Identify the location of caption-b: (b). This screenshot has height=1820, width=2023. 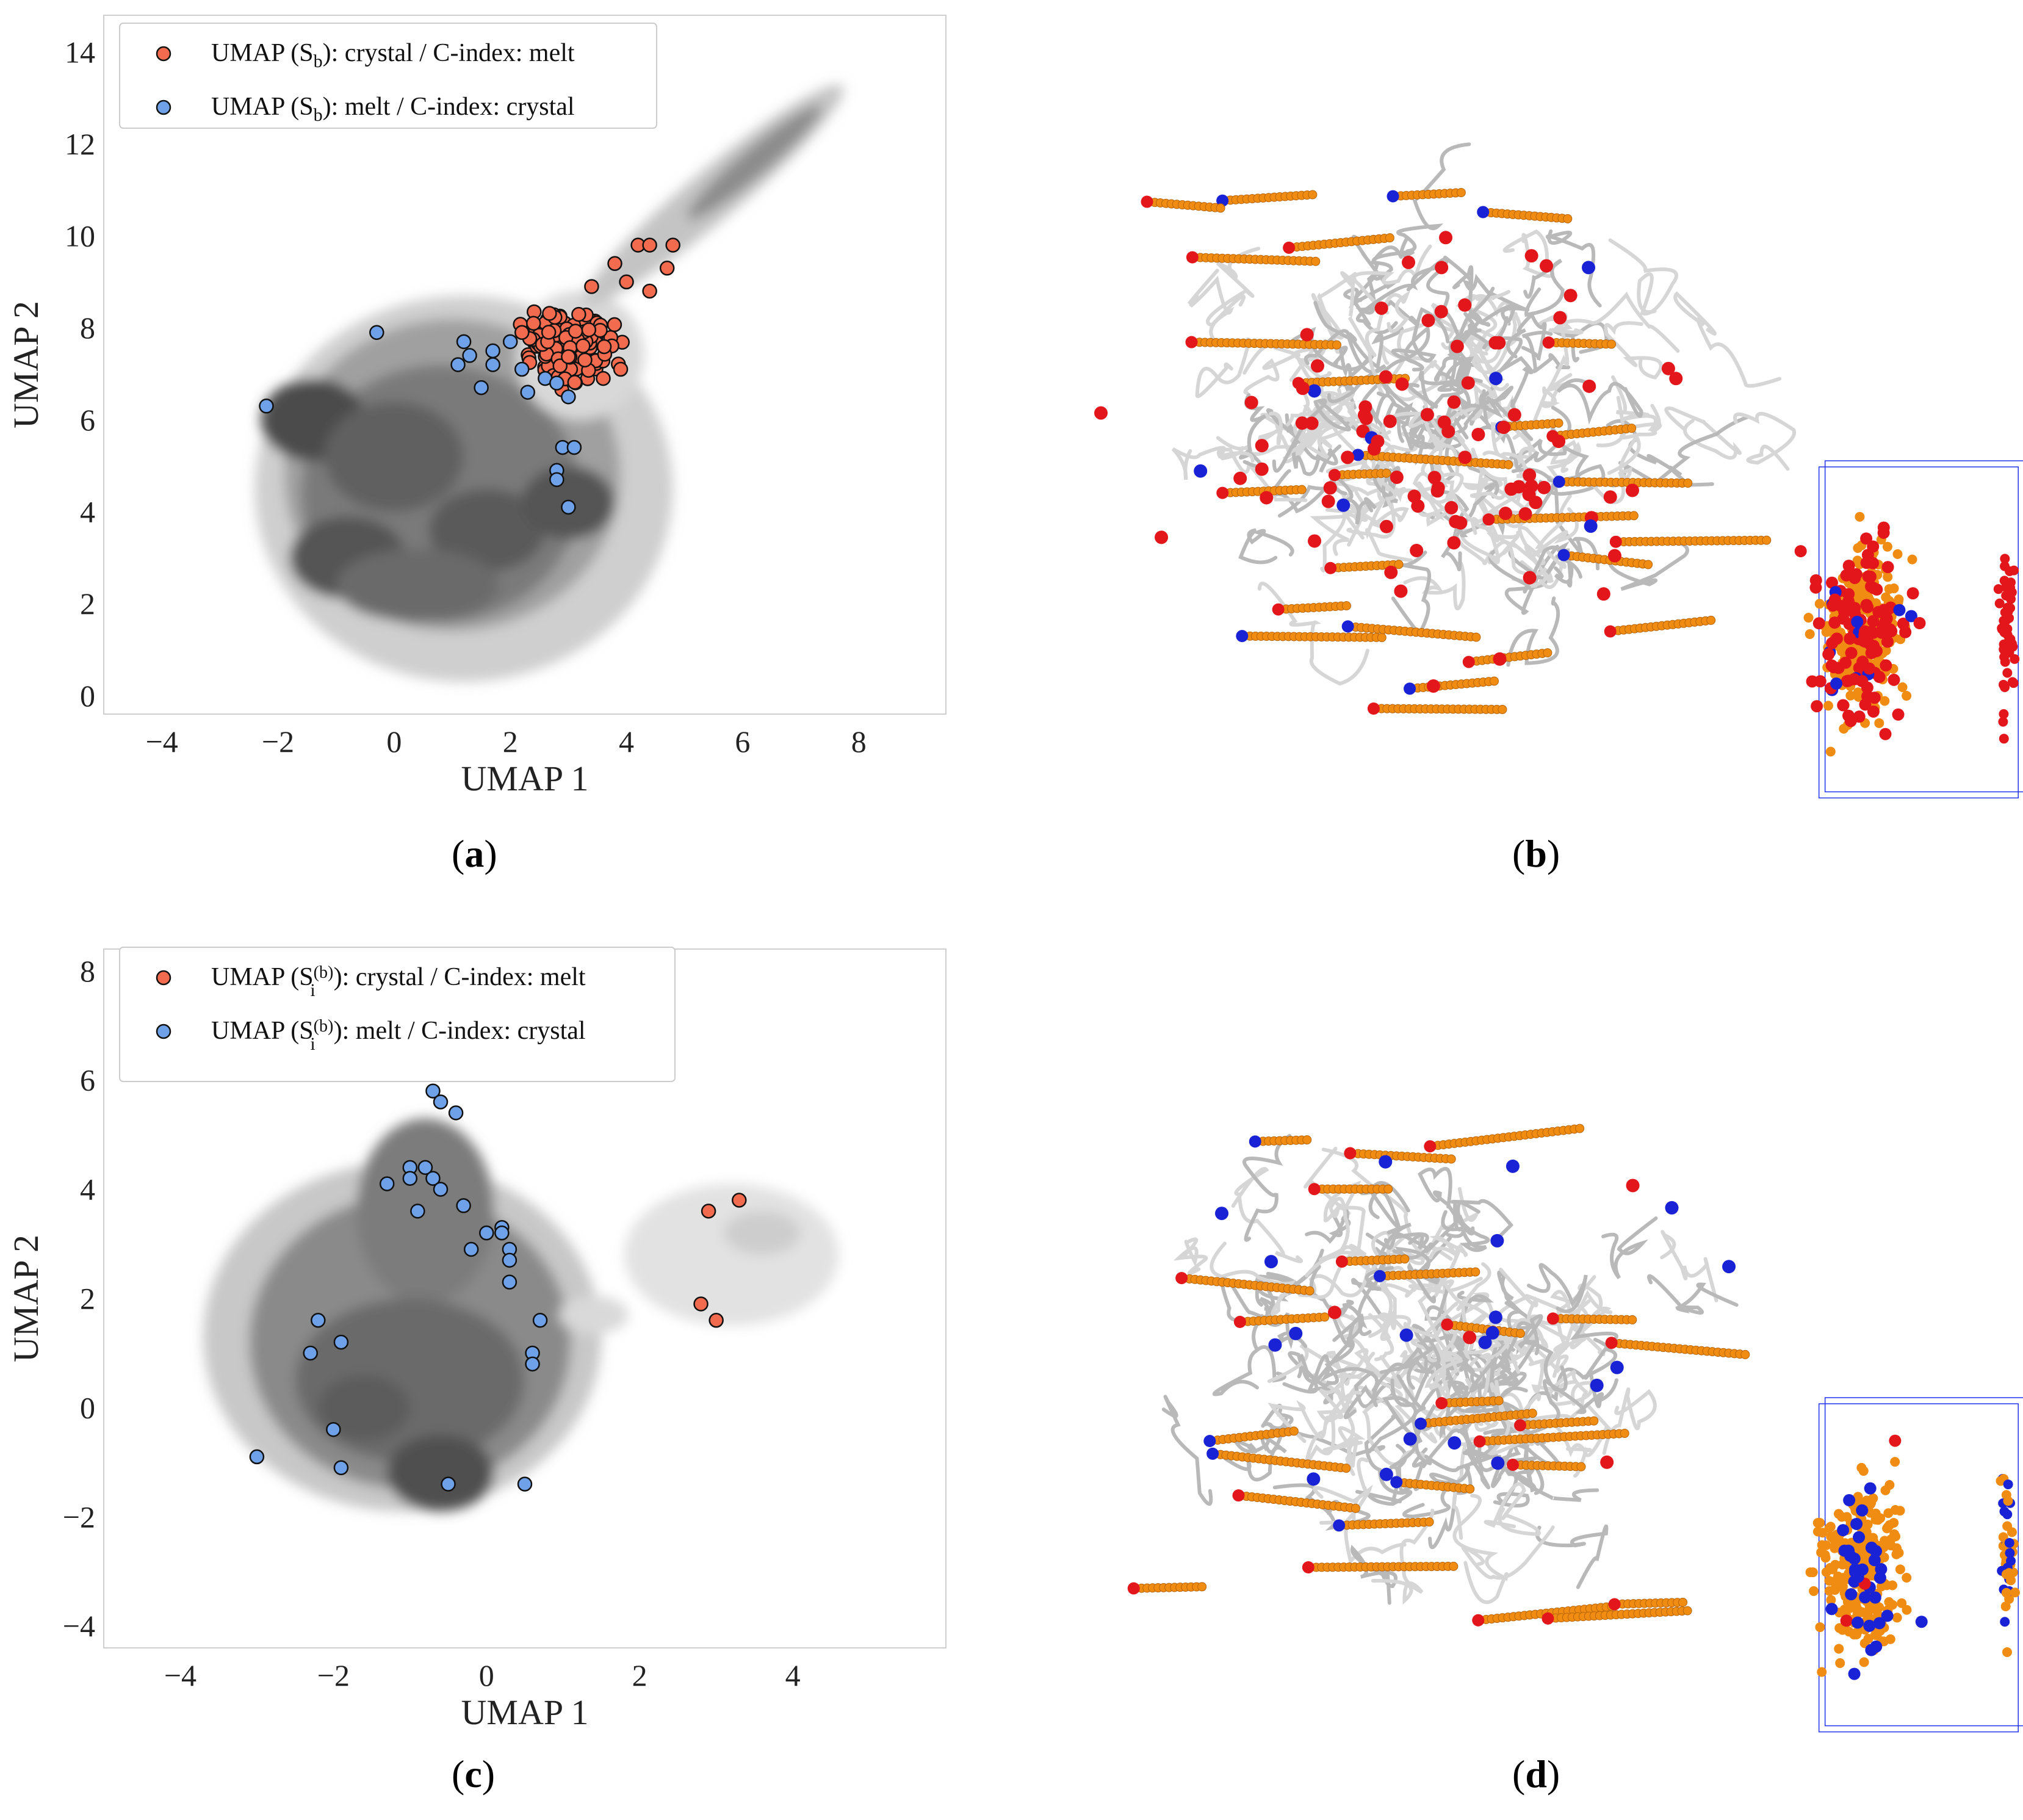
(1536, 853).